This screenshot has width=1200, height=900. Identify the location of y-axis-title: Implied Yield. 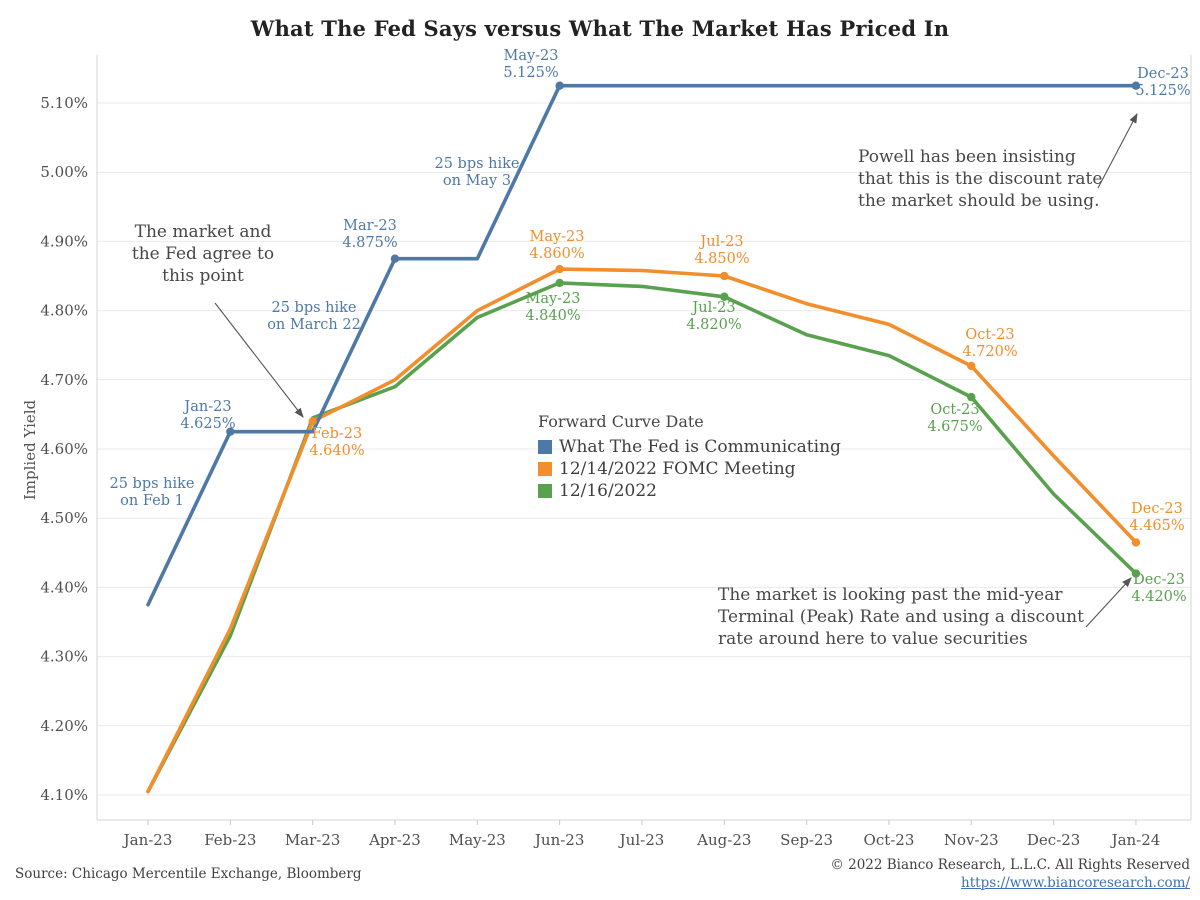
(30, 450).